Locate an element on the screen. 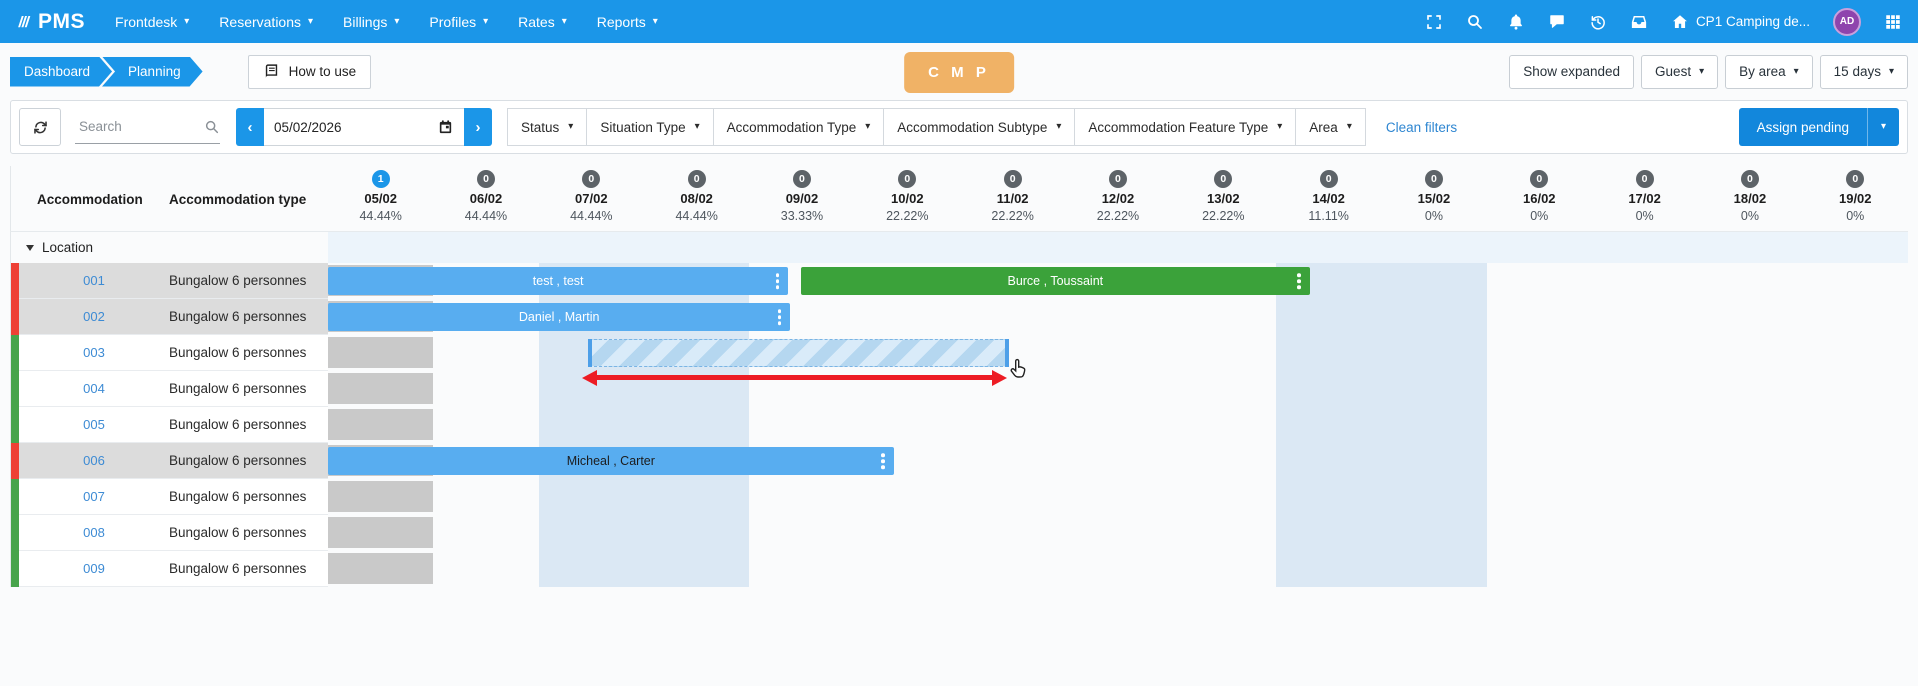 This screenshot has height=686, width=1918. how-to-use-button: How to use is located at coordinates (309, 71).